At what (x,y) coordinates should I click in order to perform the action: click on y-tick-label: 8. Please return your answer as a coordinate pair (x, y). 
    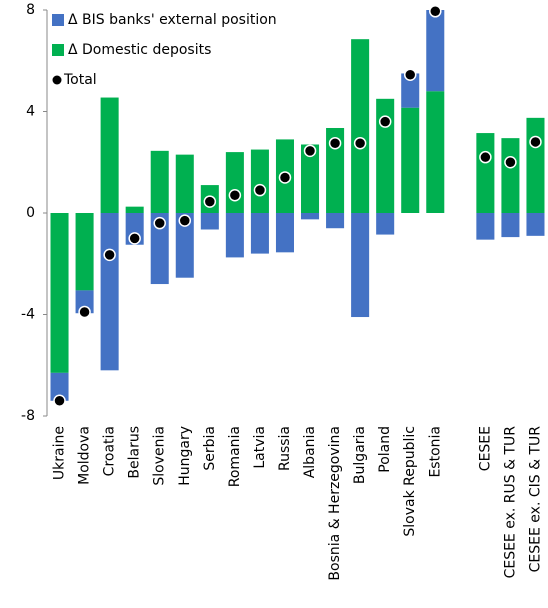
    Looking at the image, I should click on (30, 10).